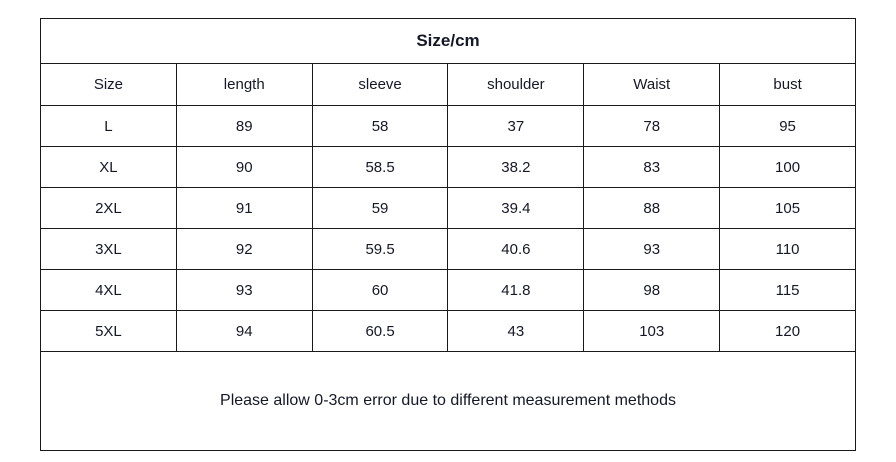 Image resolution: width=896 pixels, height=462 pixels. I want to click on table-row: 2XL 91 59 39.4 88 105, so click(448, 208).